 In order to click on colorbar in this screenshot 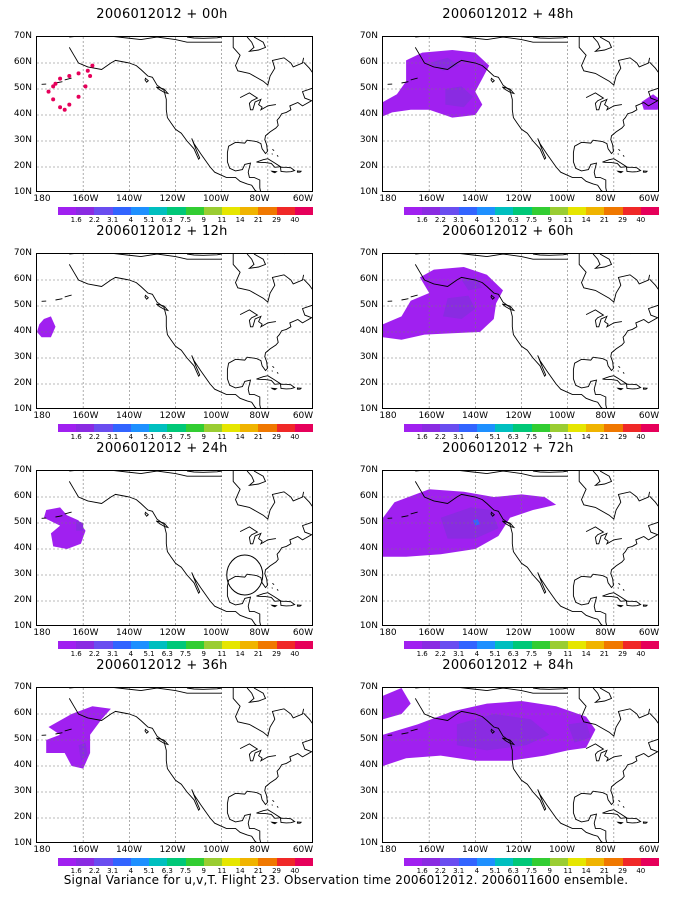, I will do `click(186, 862)`.